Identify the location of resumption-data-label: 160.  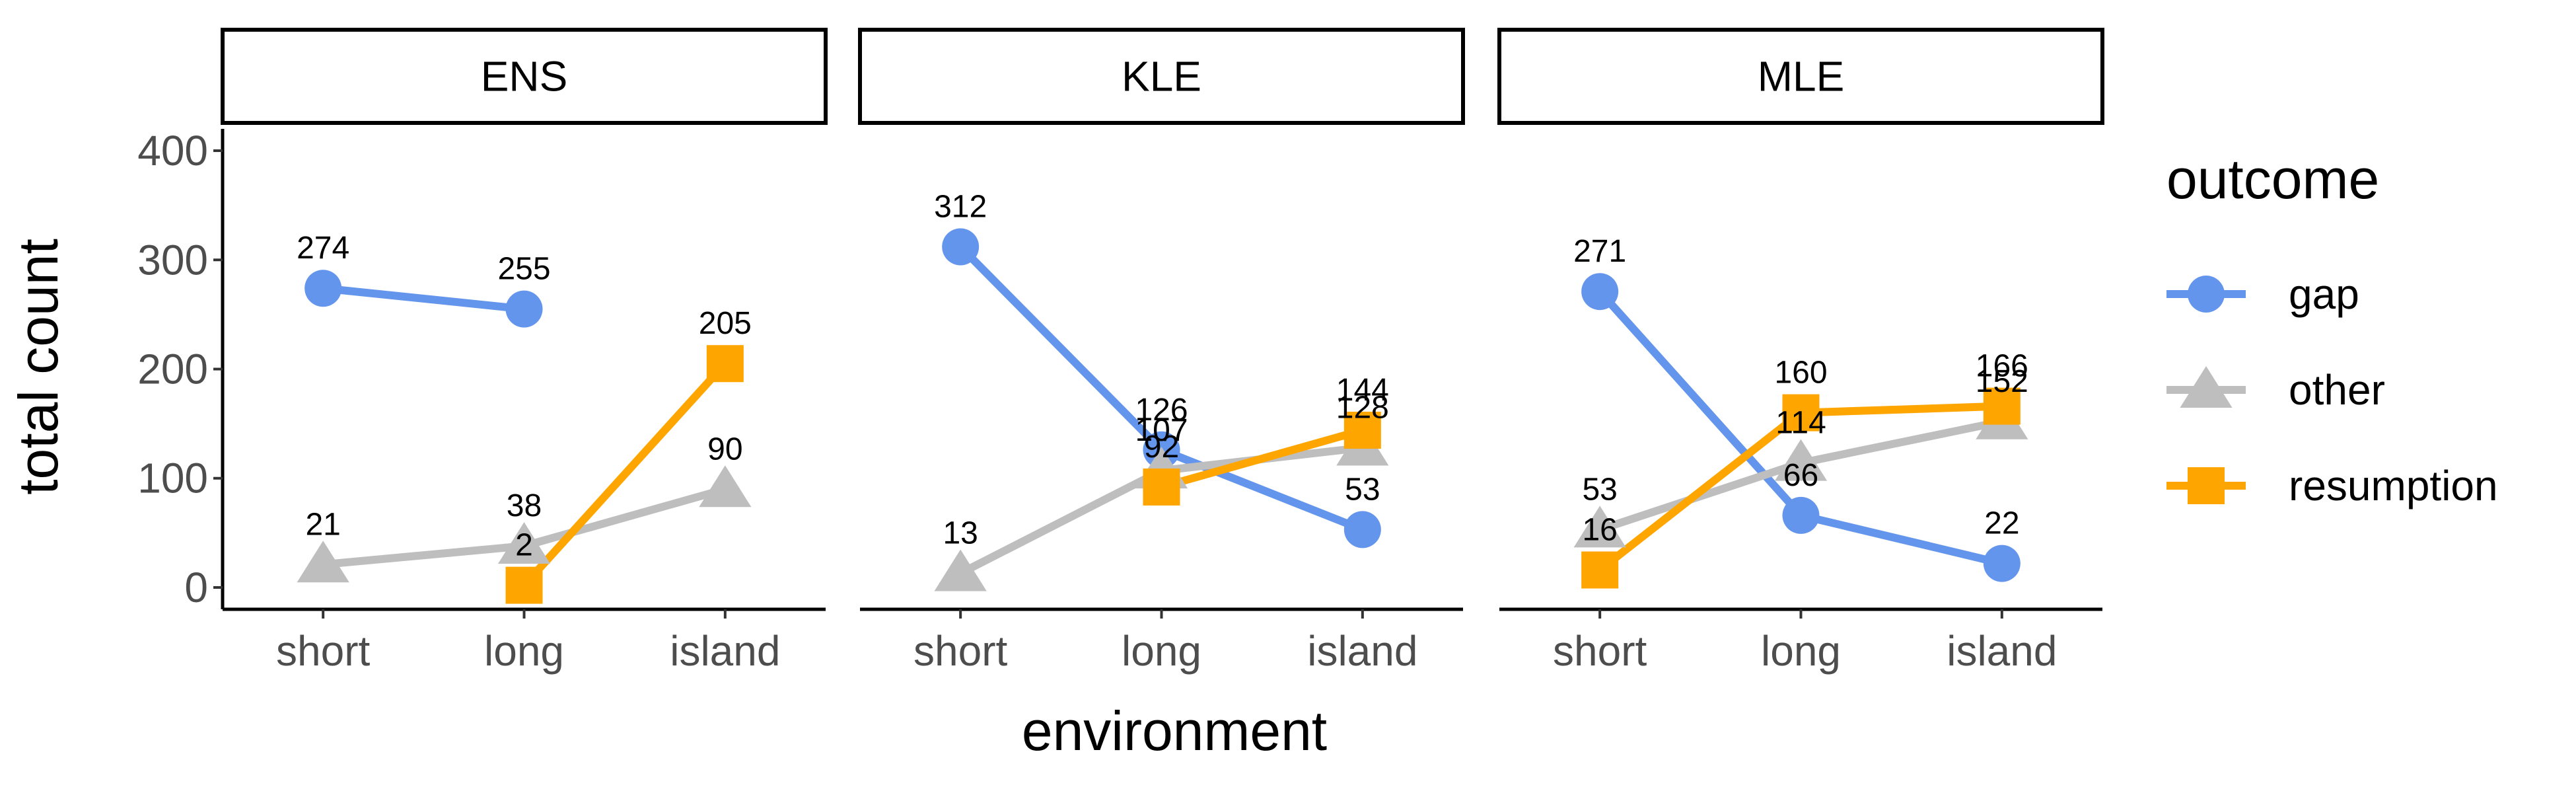
(1801, 374).